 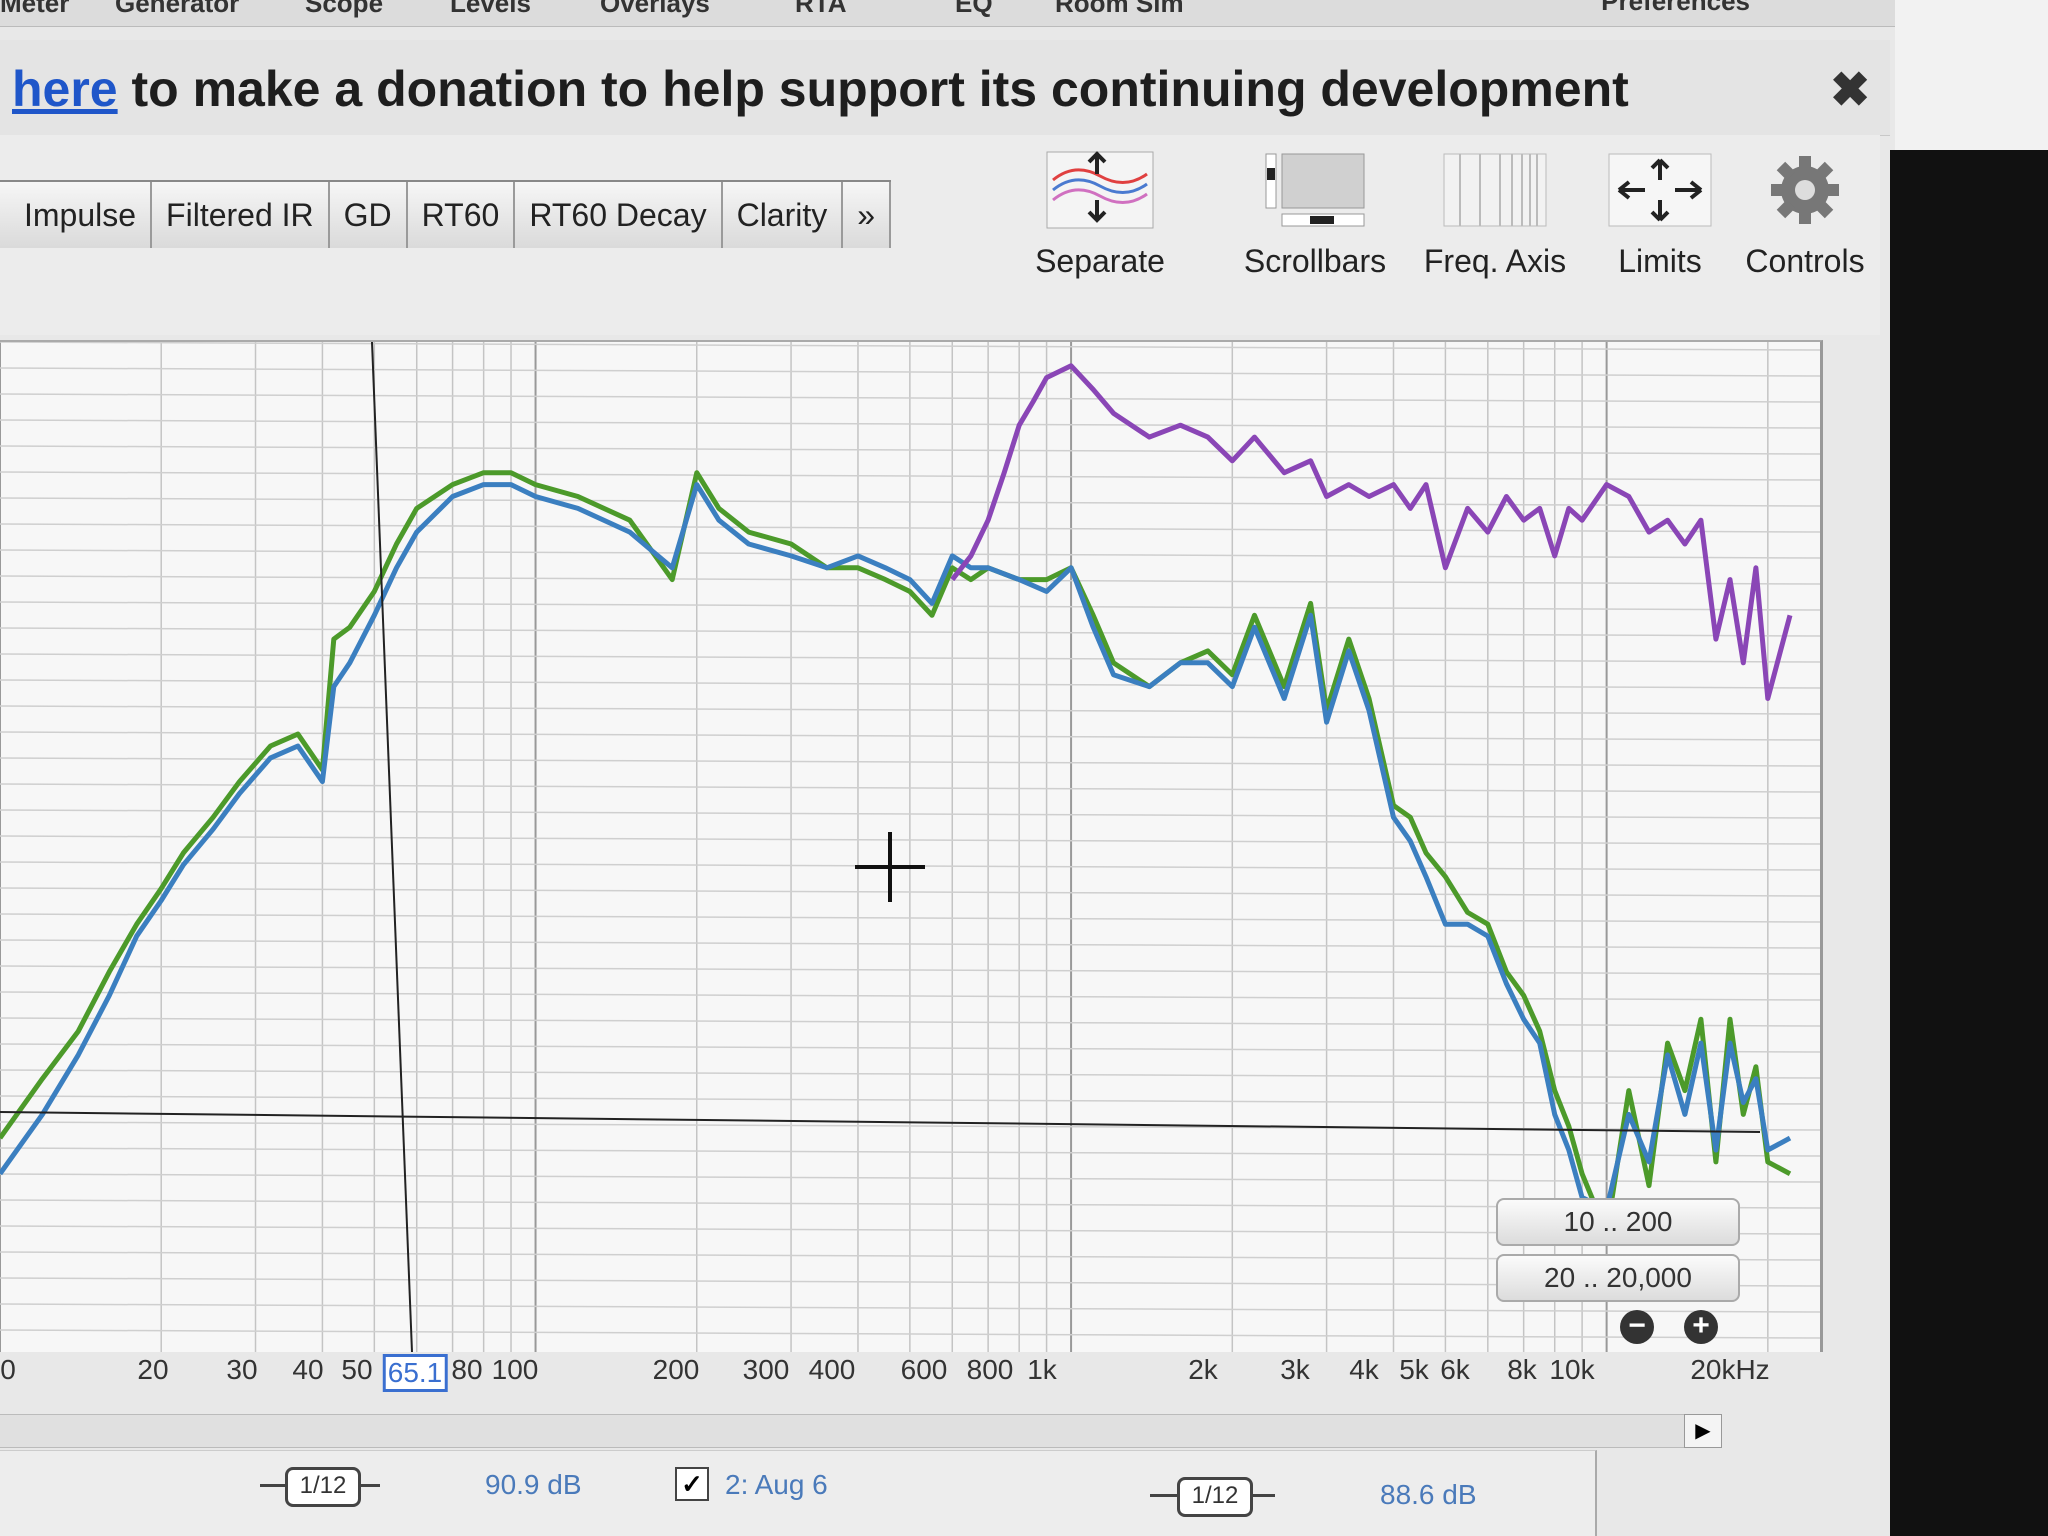 What do you see at coordinates (65, 89) in the screenshot?
I see `donation-link: here` at bounding box center [65, 89].